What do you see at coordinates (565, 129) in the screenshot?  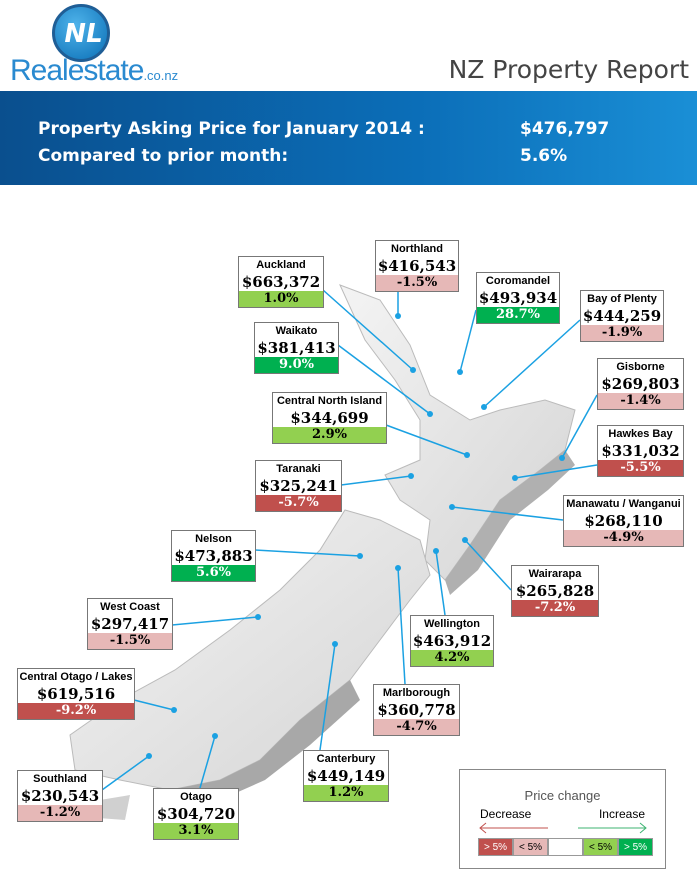 I see `asking-price-value: $476,797` at bounding box center [565, 129].